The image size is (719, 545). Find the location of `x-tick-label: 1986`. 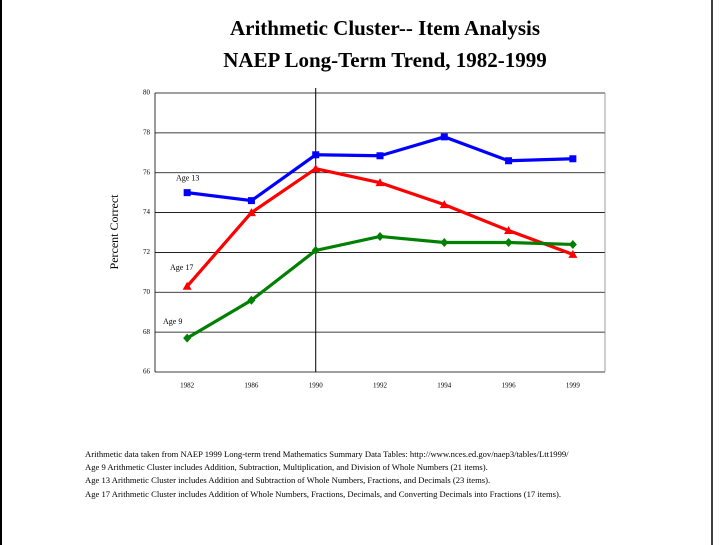

x-tick-label: 1986 is located at coordinates (251, 386).